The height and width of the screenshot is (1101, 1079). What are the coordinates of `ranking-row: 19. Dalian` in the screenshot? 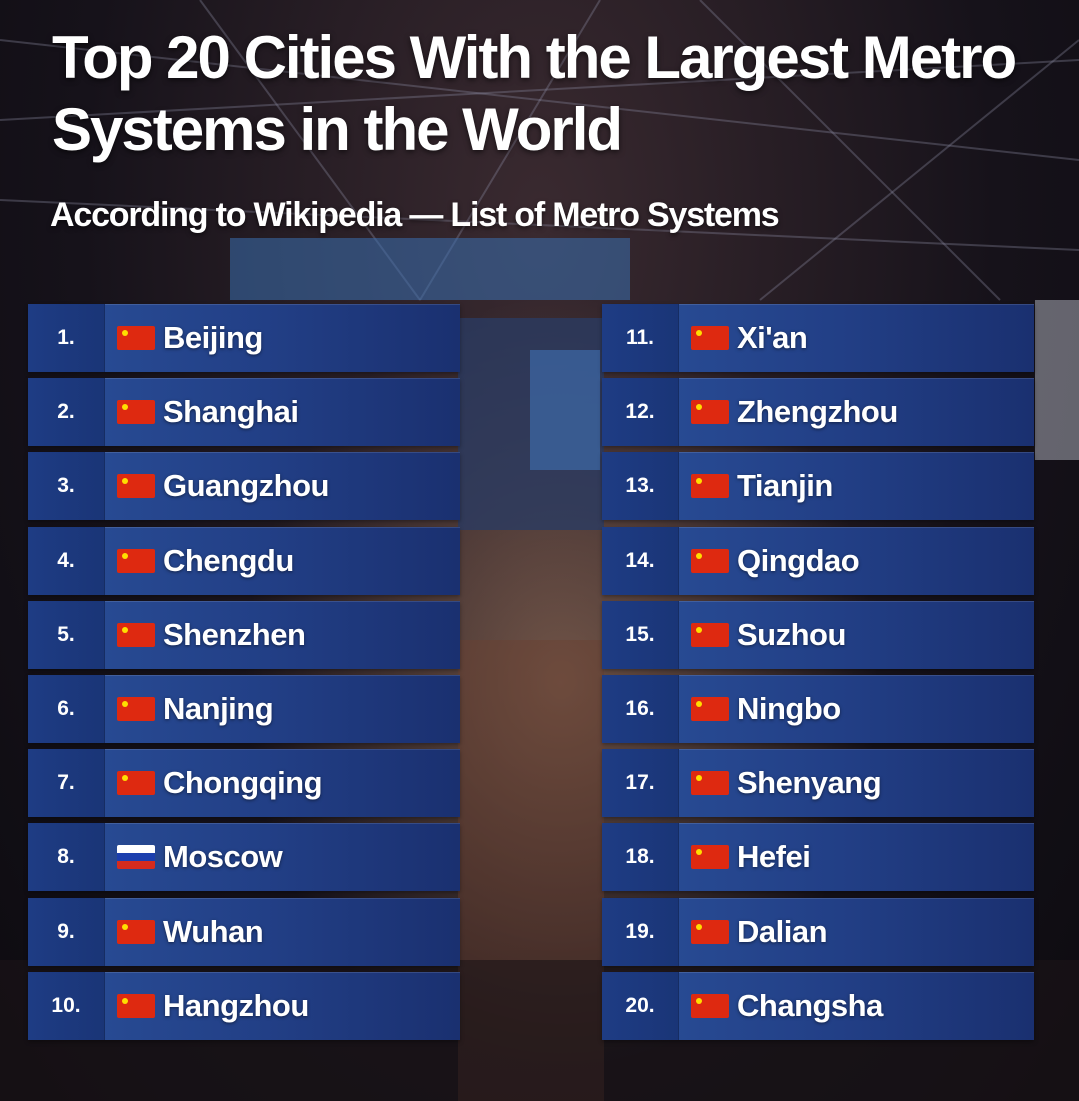 It's located at (818, 931).